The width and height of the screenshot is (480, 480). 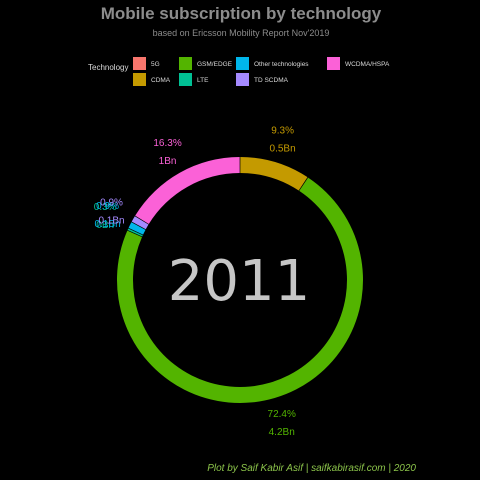 I want to click on legend-swatch-cdma, so click(x=139, y=79).